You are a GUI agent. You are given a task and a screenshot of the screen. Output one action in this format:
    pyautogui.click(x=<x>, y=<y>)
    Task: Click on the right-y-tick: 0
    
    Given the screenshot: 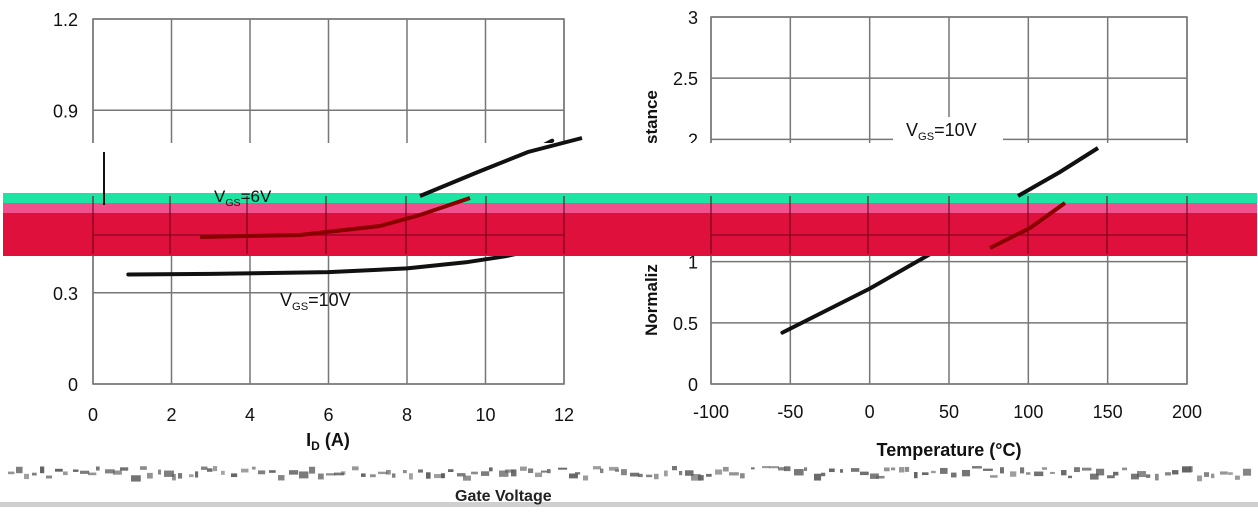 What is the action you would take?
    pyautogui.click(x=693, y=385)
    